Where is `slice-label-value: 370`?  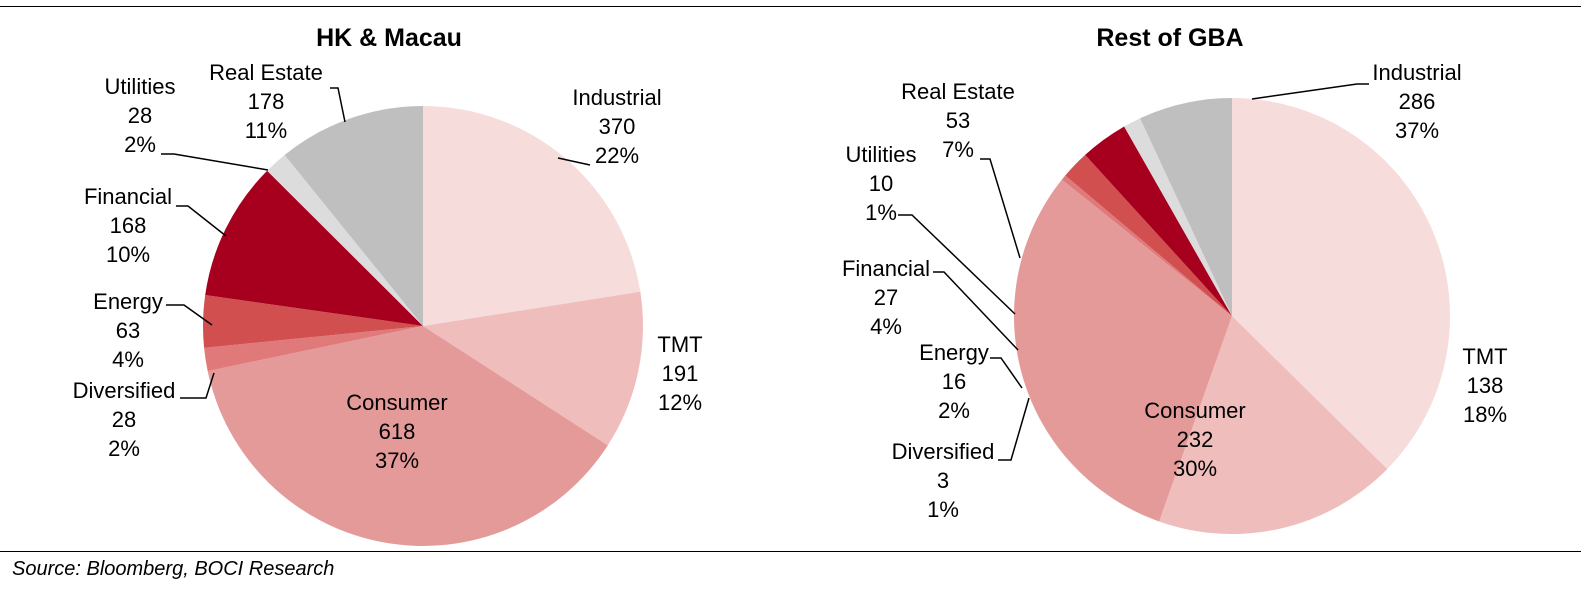 slice-label-value: 370 is located at coordinates (617, 126).